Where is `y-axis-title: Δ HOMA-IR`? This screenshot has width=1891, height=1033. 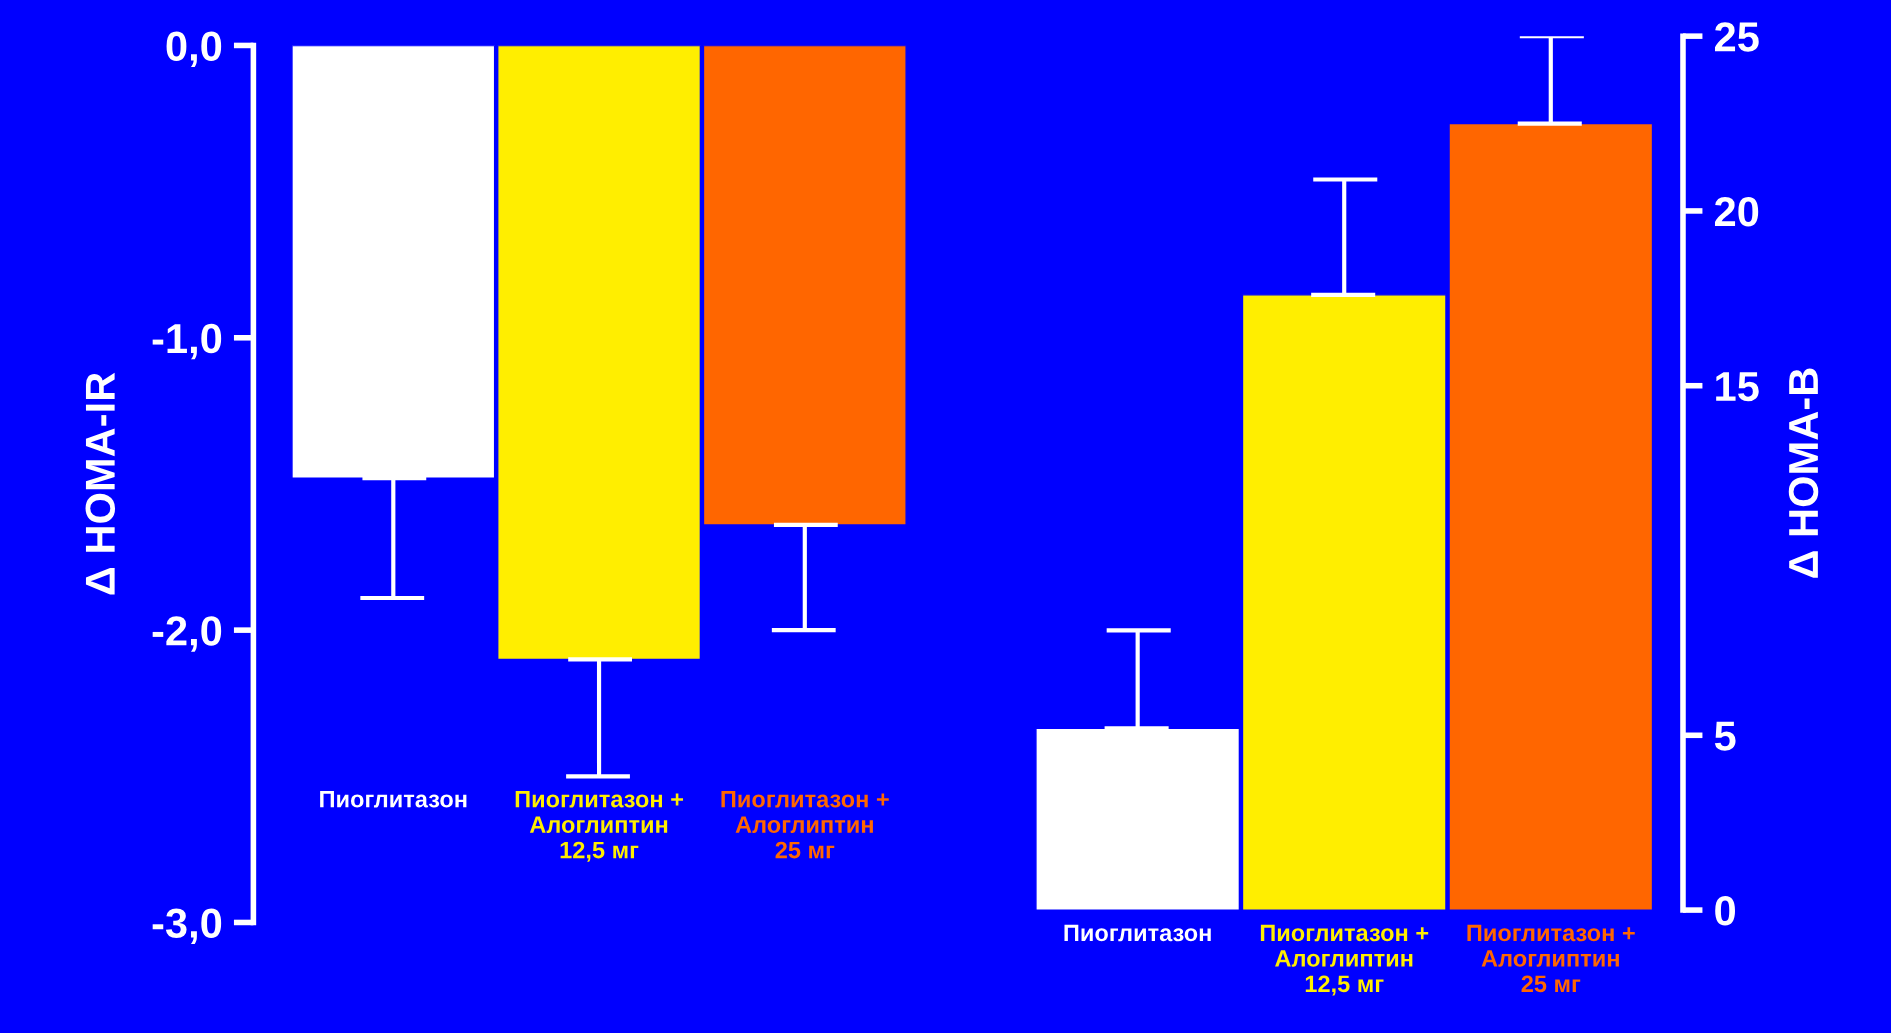 y-axis-title: Δ HOMA-IR is located at coordinates (100, 483).